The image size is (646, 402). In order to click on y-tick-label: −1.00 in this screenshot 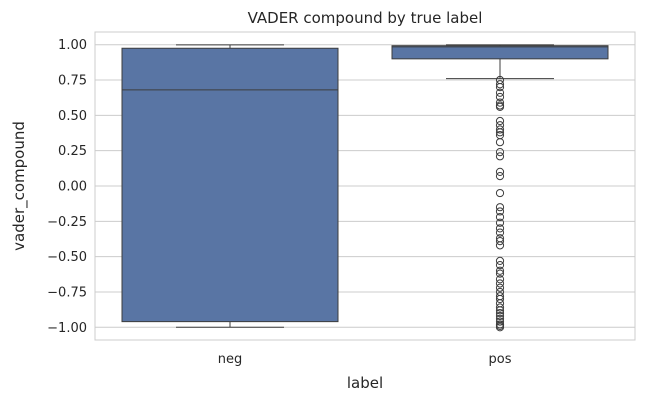, I will do `click(67, 328)`.